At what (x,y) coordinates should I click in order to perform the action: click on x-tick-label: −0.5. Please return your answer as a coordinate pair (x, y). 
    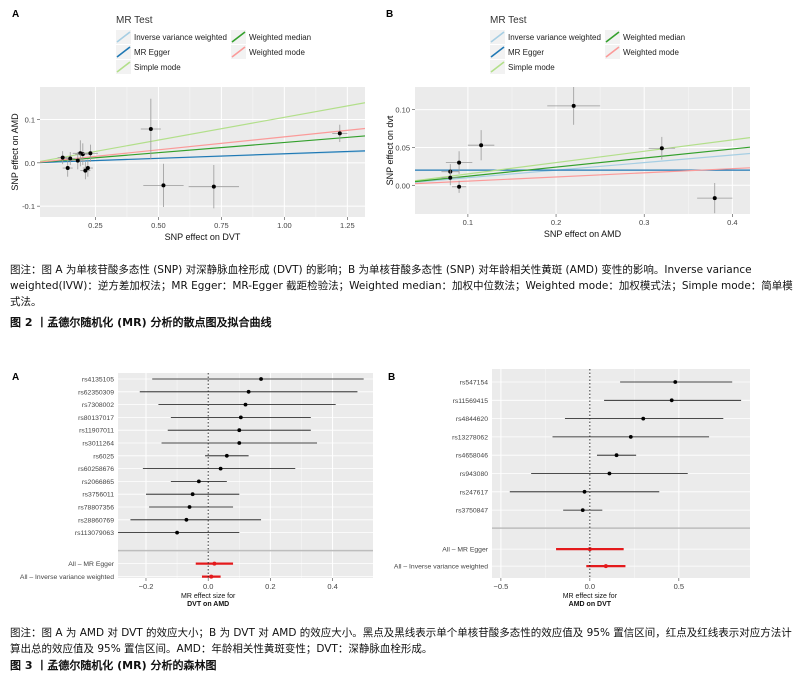
    Looking at the image, I should click on (500, 586).